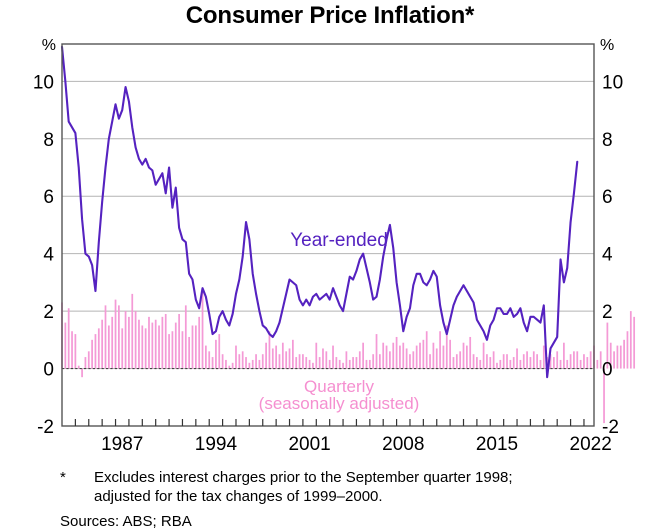  I want to click on x-tick-label: 2001, so click(309, 444).